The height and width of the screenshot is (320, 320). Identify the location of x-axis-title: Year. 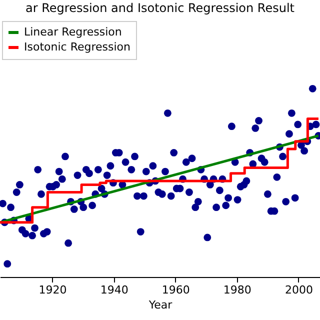
(160, 305).